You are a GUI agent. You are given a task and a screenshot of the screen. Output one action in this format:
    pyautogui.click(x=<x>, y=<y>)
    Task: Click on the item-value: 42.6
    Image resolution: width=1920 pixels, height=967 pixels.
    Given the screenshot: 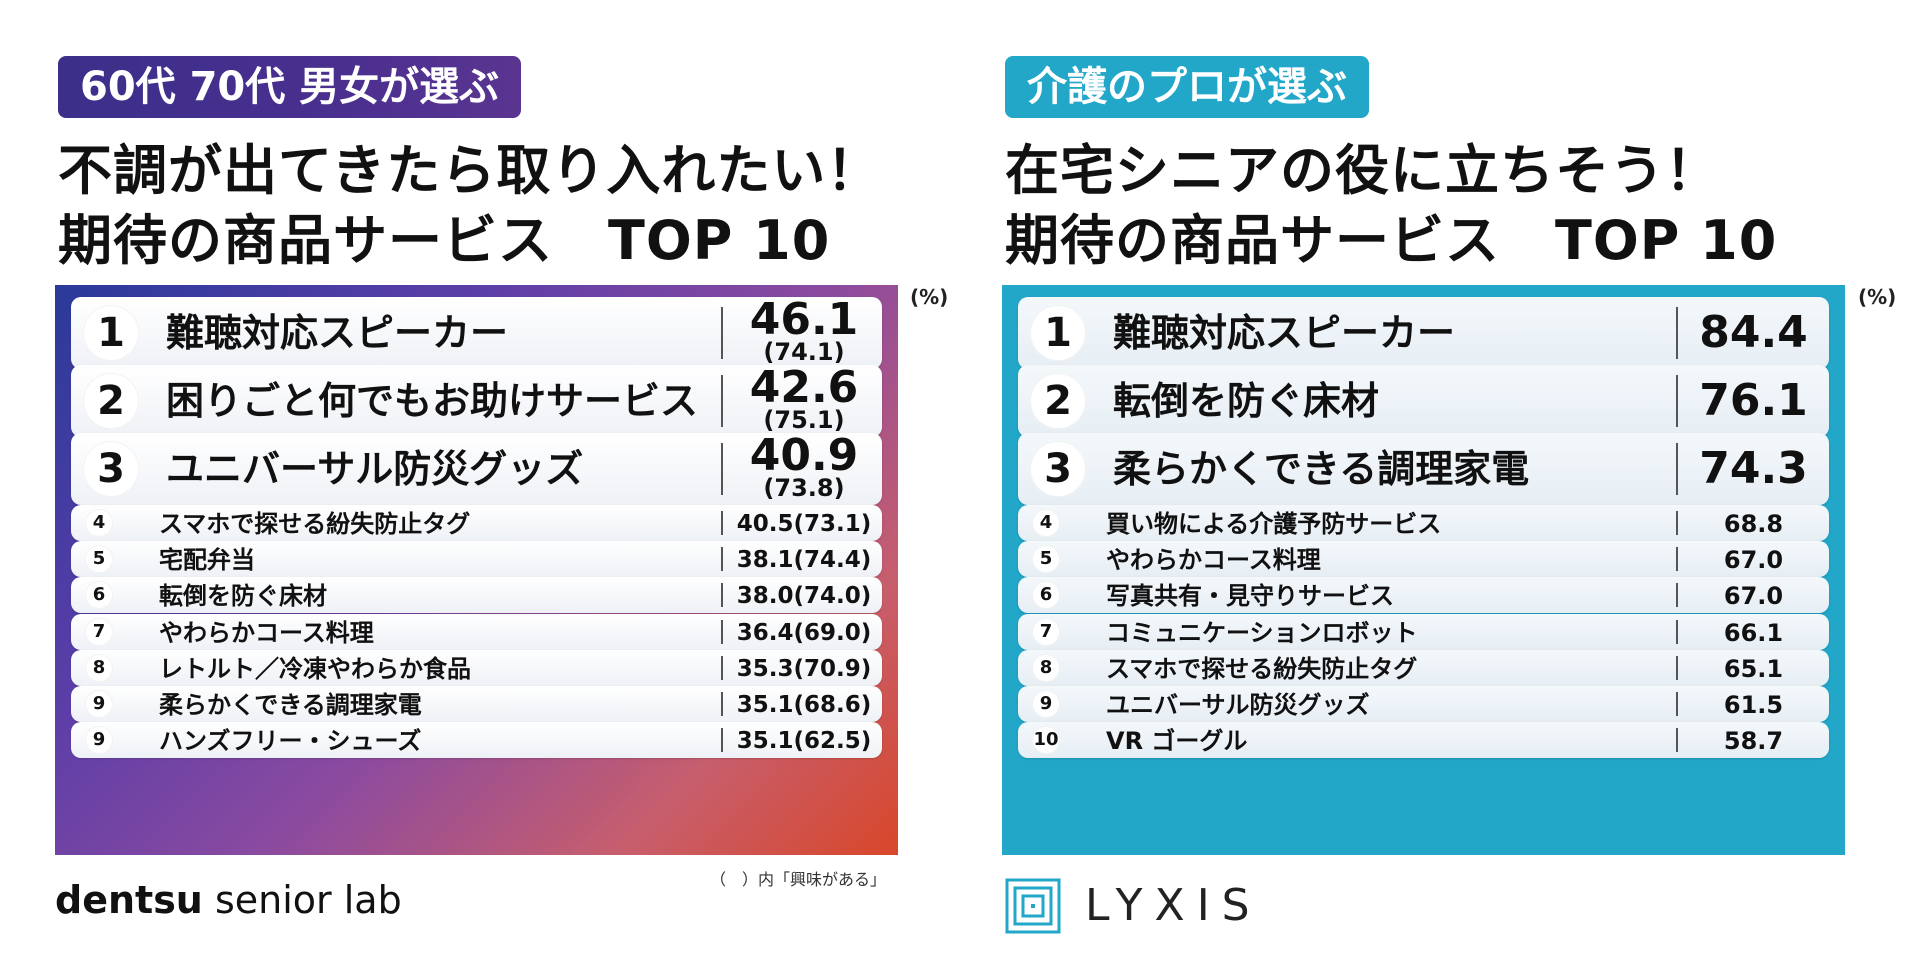 What is the action you would take?
    pyautogui.click(x=804, y=387)
    